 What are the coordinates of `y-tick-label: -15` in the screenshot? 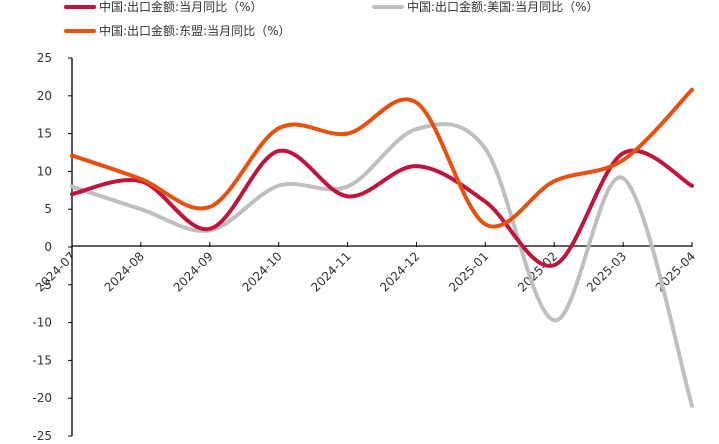 It's located at (42, 360).